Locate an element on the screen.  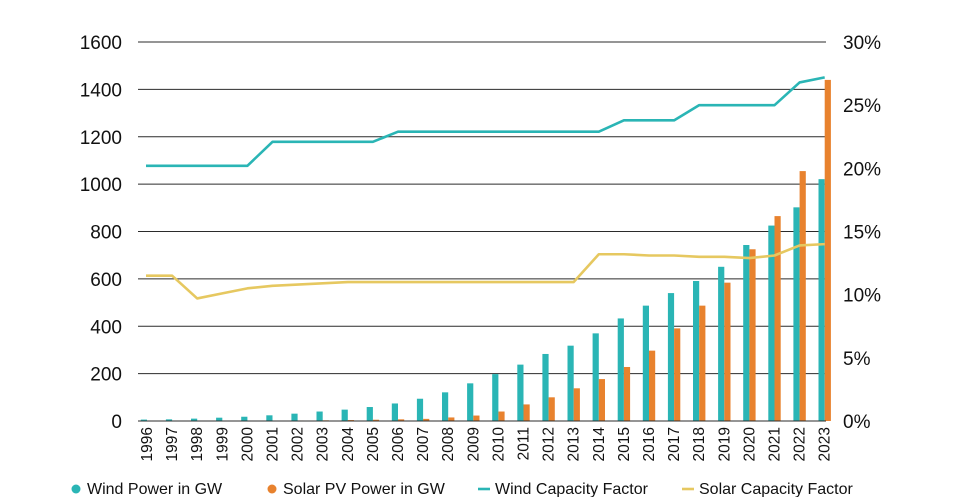
x-axis-tick-label: 2021 is located at coordinates (775, 444).